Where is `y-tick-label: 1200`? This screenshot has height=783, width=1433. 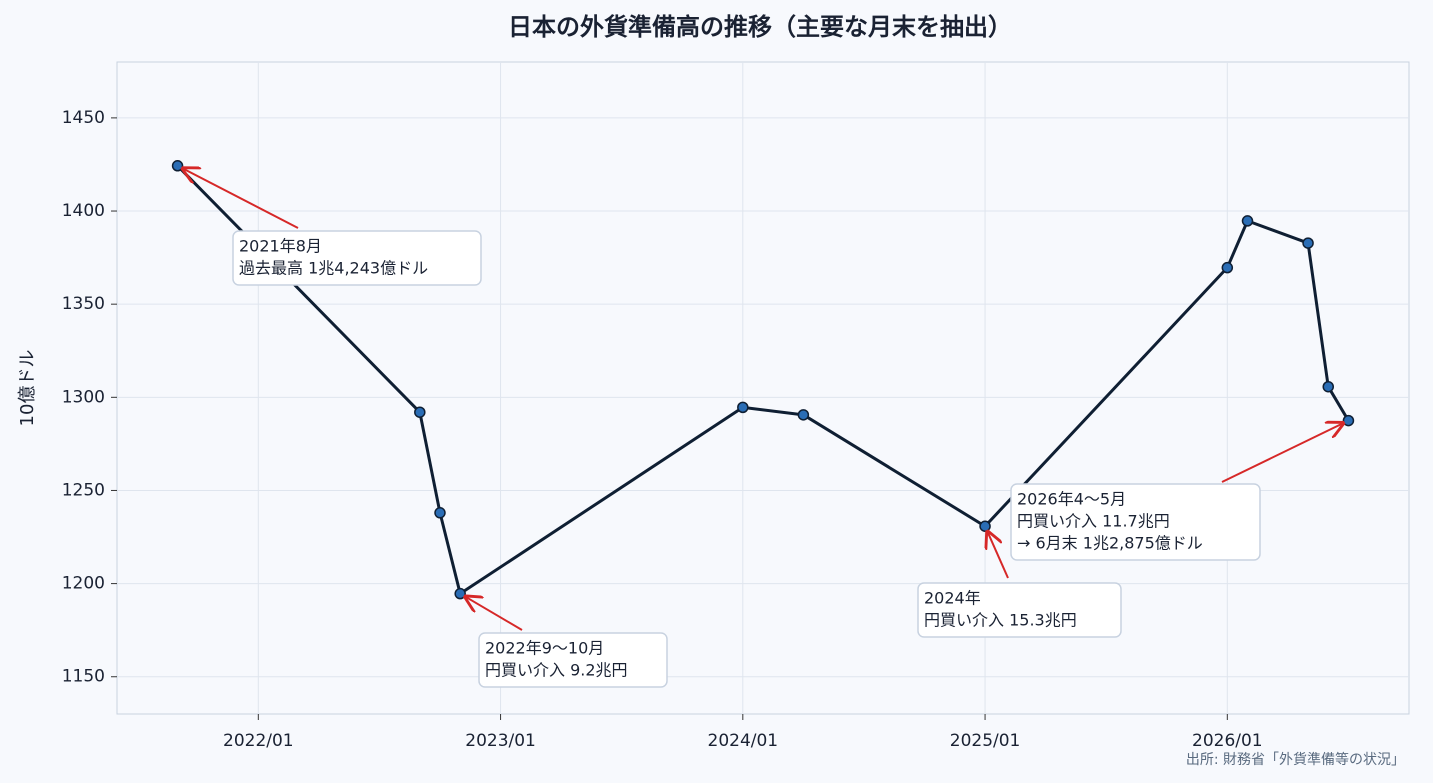
y-tick-label: 1200 is located at coordinates (83, 584).